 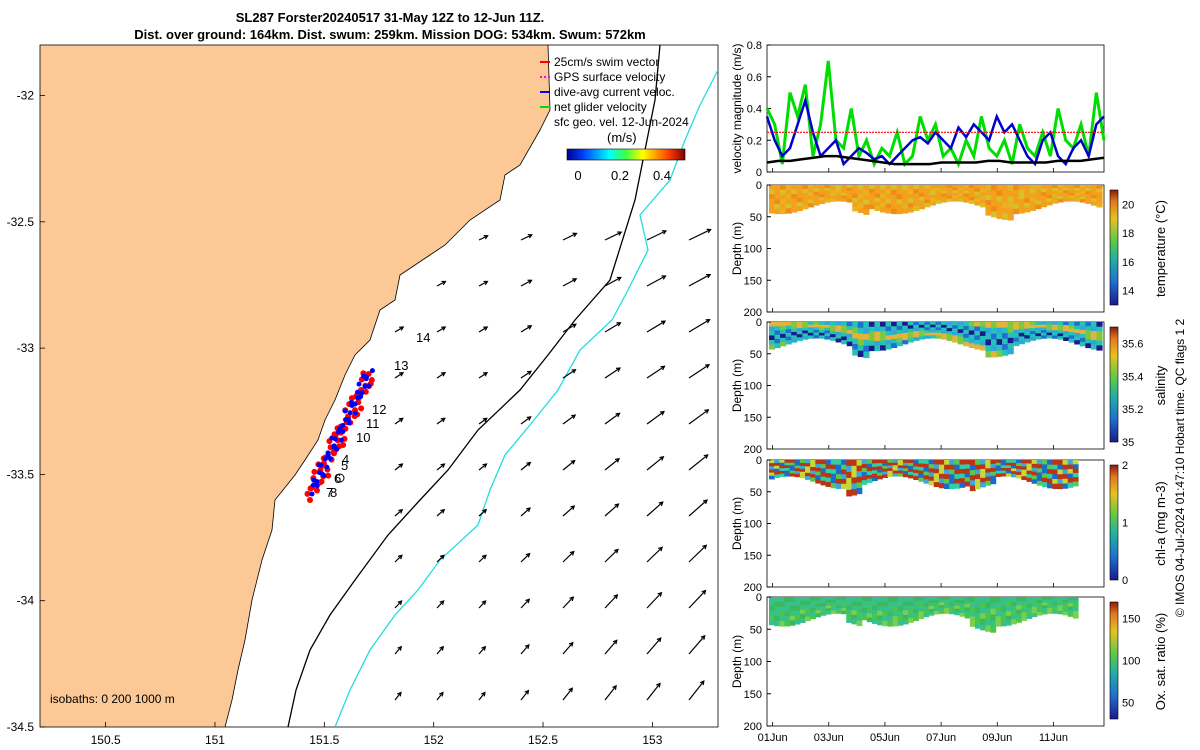 What do you see at coordinates (941, 738) in the screenshot?
I see `time-tick-label: 07Jun` at bounding box center [941, 738].